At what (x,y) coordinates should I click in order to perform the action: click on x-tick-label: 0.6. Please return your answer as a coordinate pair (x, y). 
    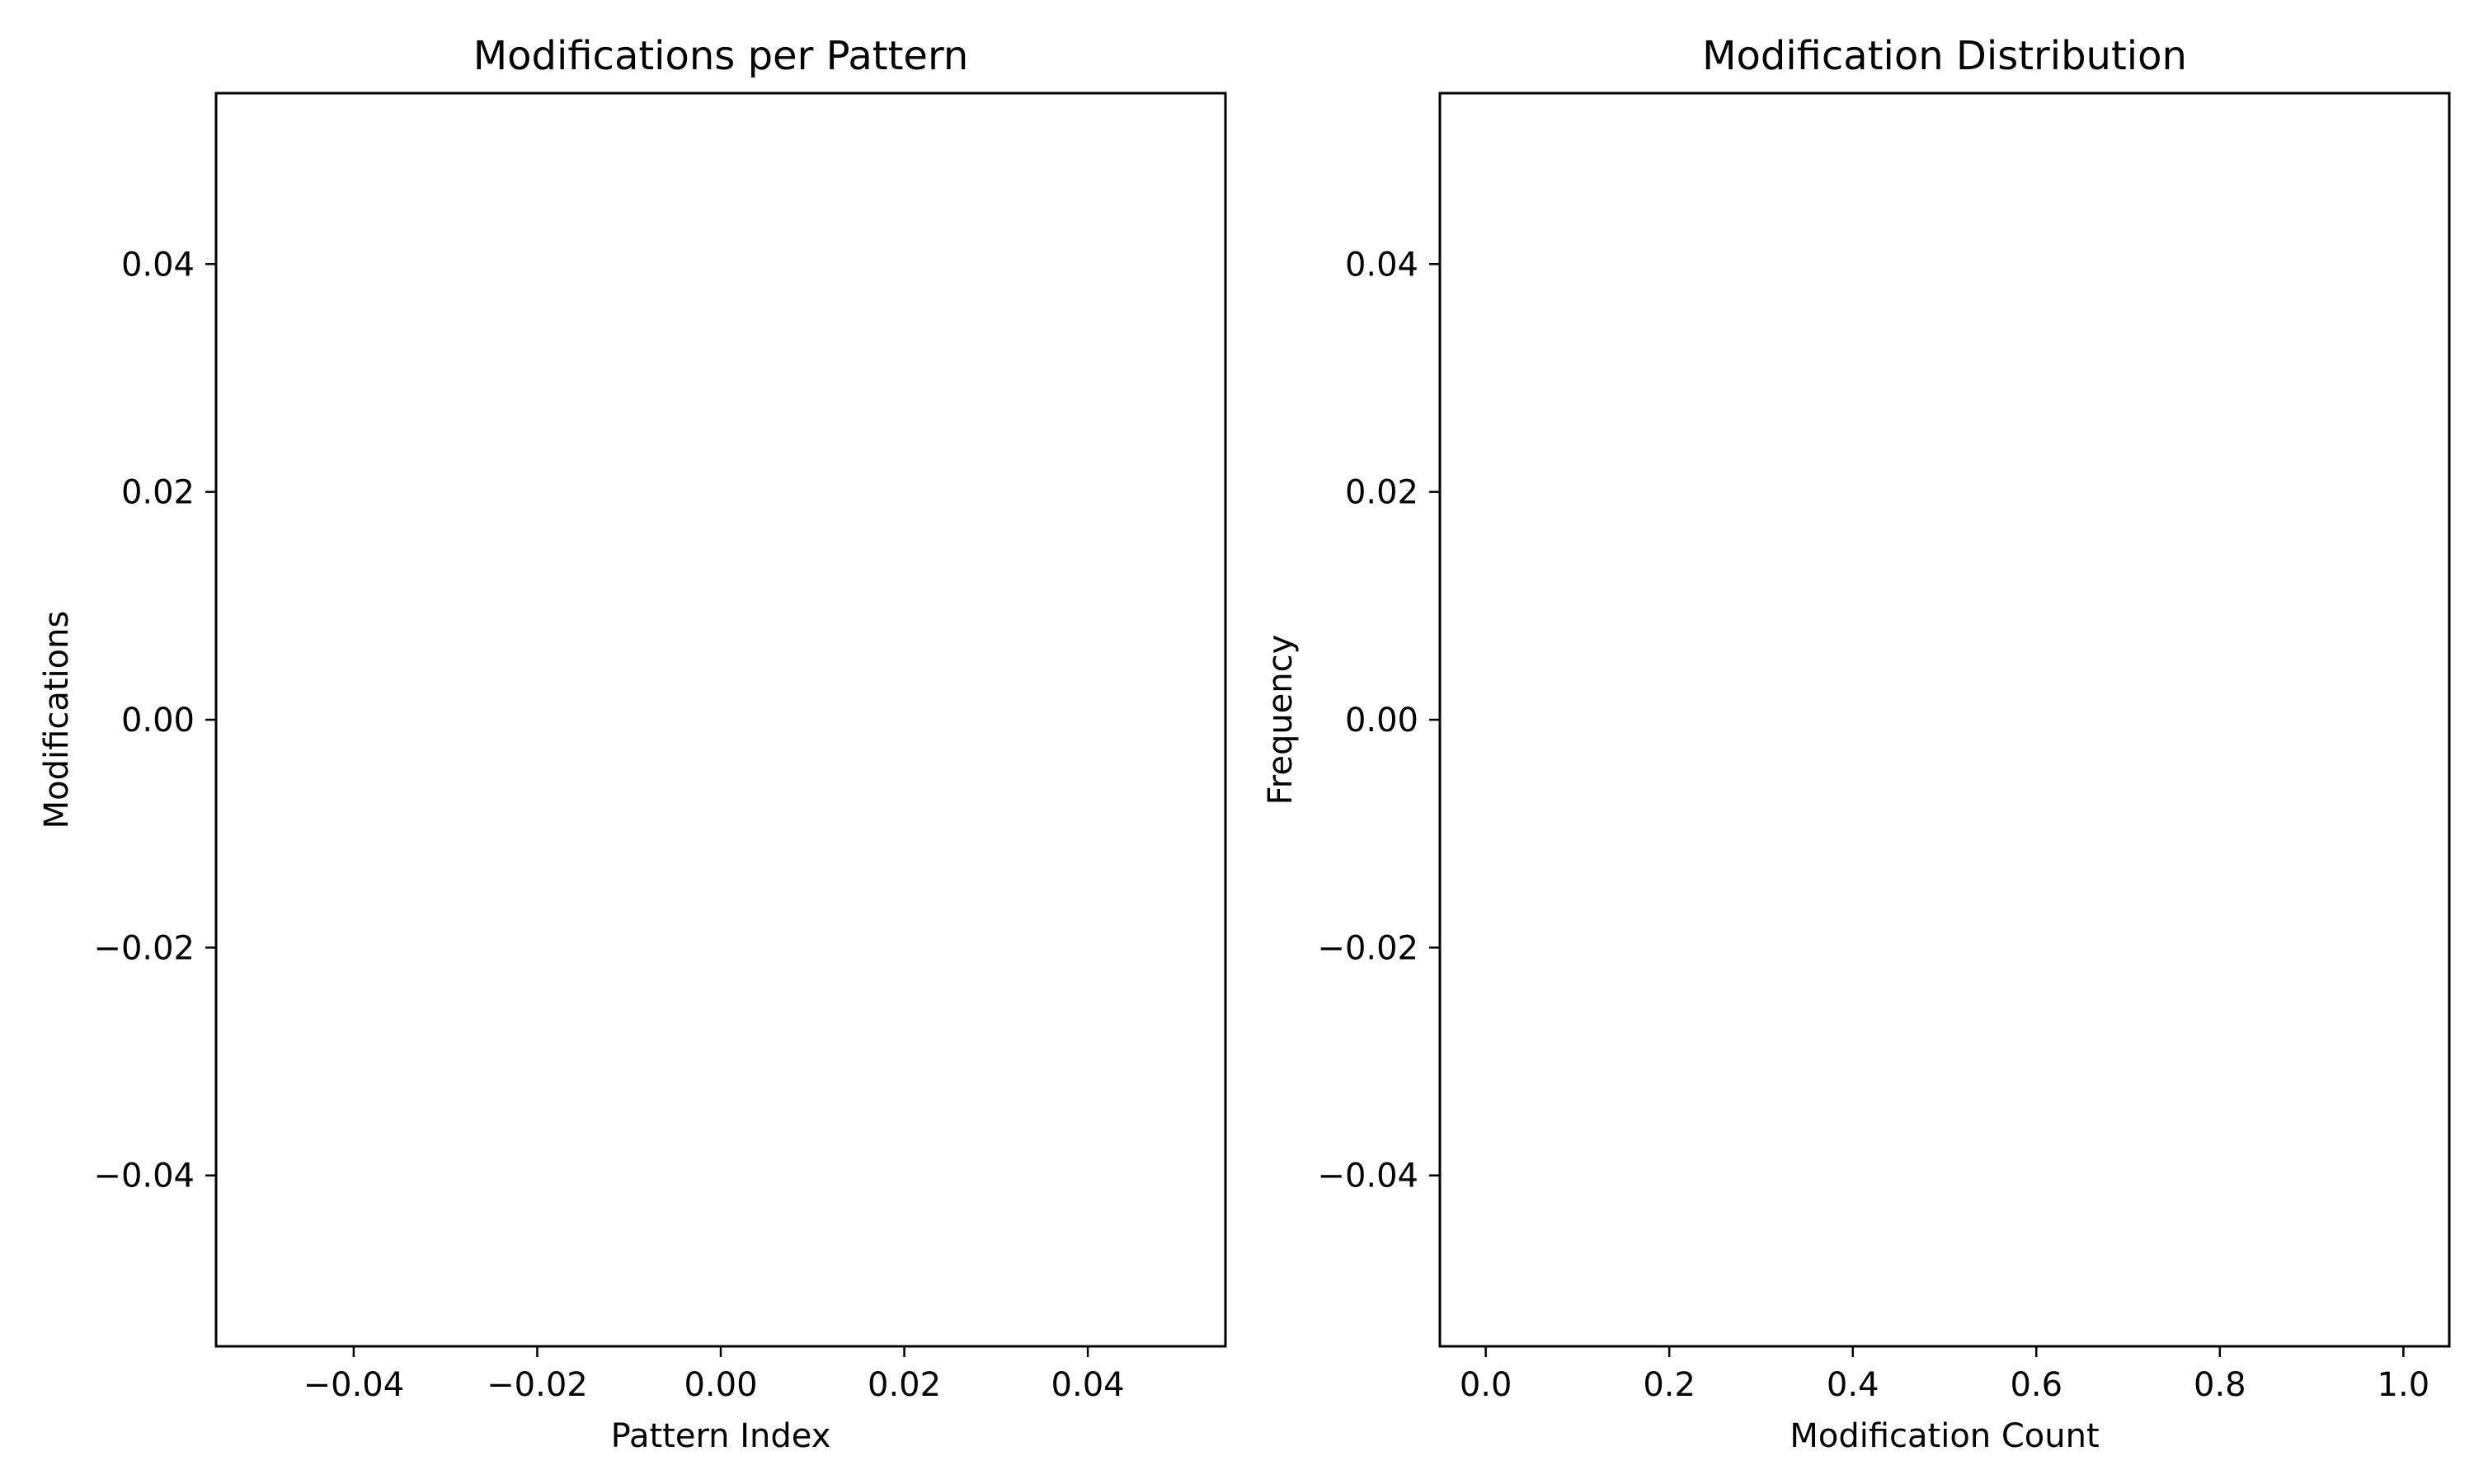
    Looking at the image, I should click on (2036, 1385).